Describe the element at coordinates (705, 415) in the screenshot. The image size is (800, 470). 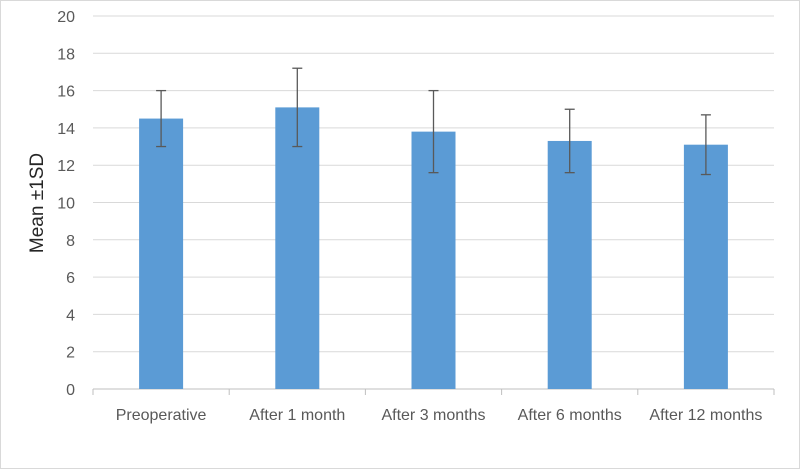
I see `x-tick-label: After 12 months` at that location.